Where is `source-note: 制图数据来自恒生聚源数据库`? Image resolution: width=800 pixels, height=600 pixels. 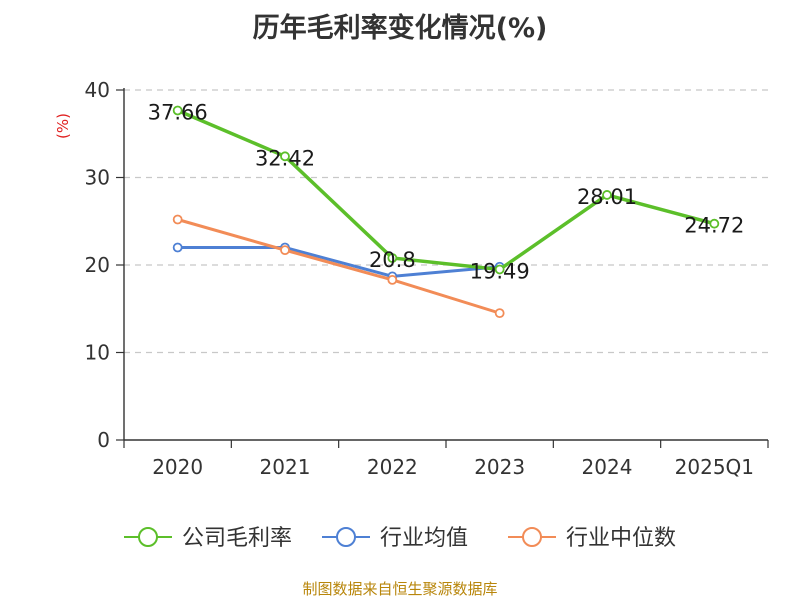
source-note: 制图数据来自恒生聚源数据库 is located at coordinates (400, 589).